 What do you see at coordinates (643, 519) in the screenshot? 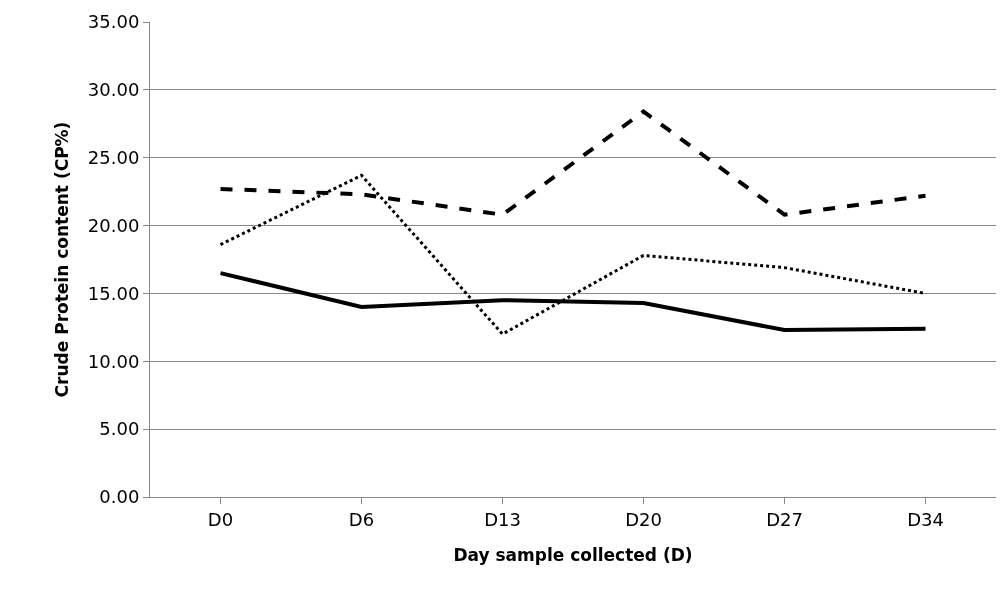
I see `x-tick-label: D20` at bounding box center [643, 519].